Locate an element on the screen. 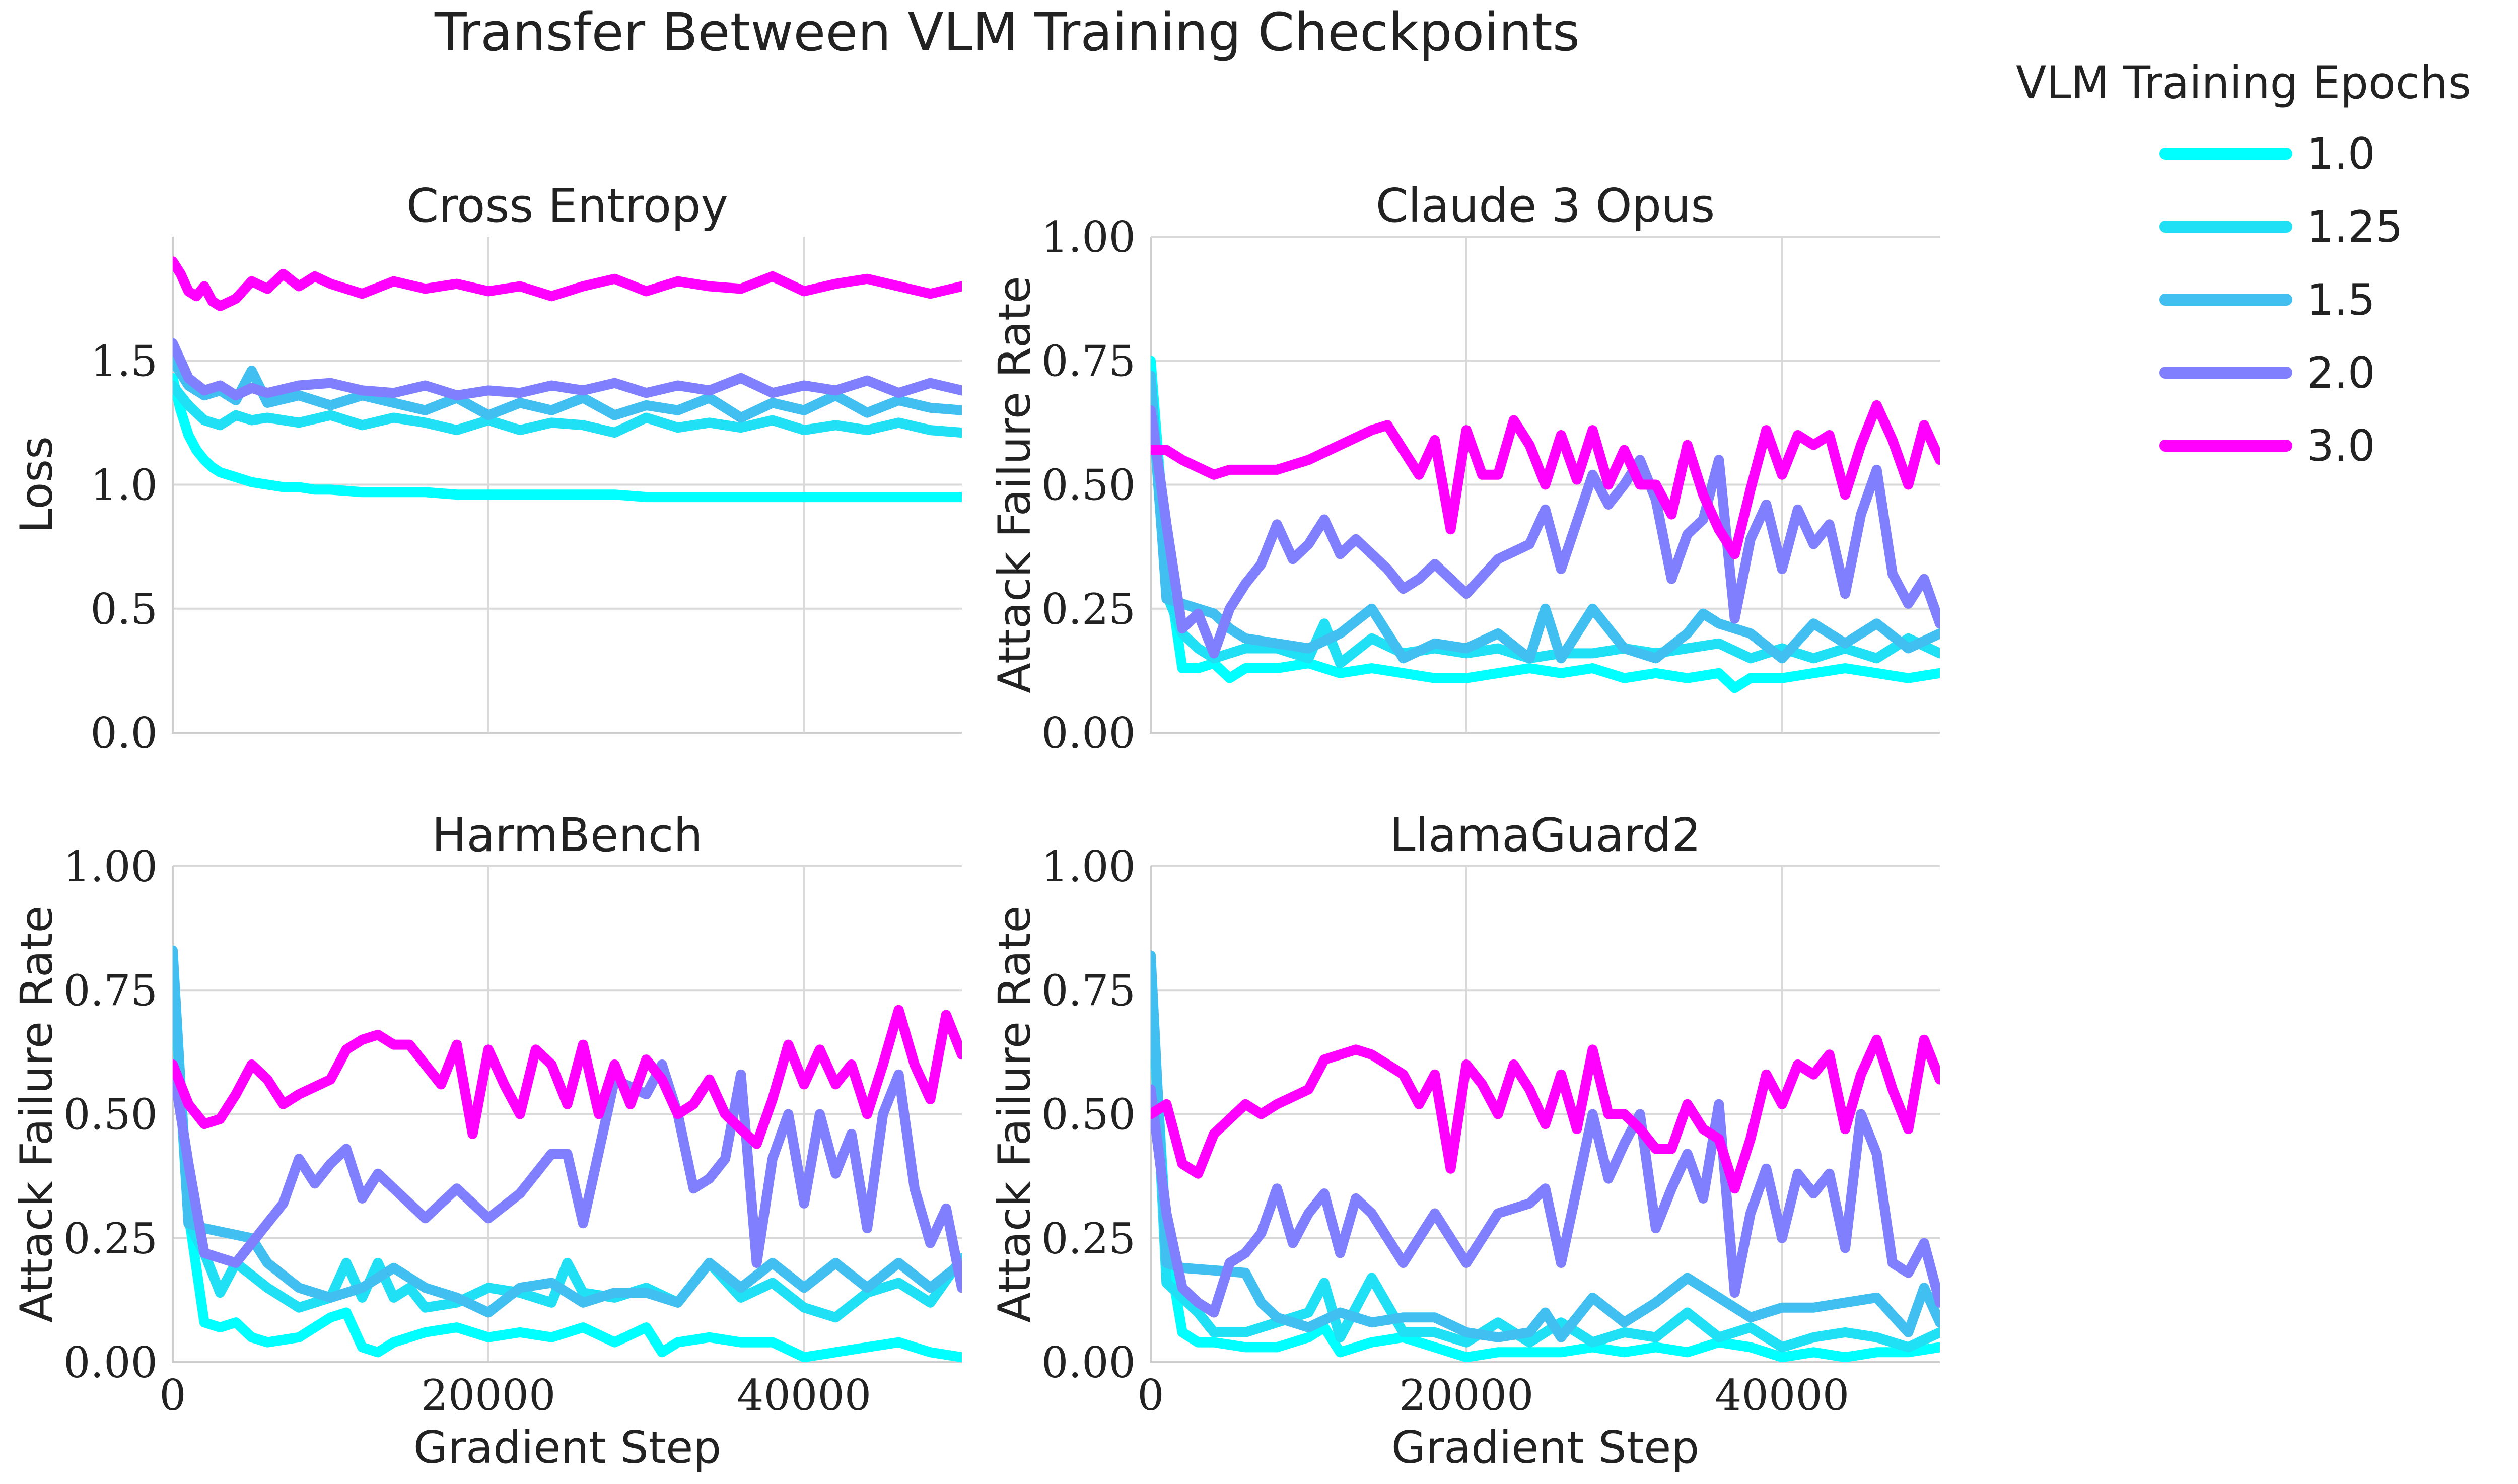 This screenshot has width=2518, height=1484. axis-spine is located at coordinates (567, 485).